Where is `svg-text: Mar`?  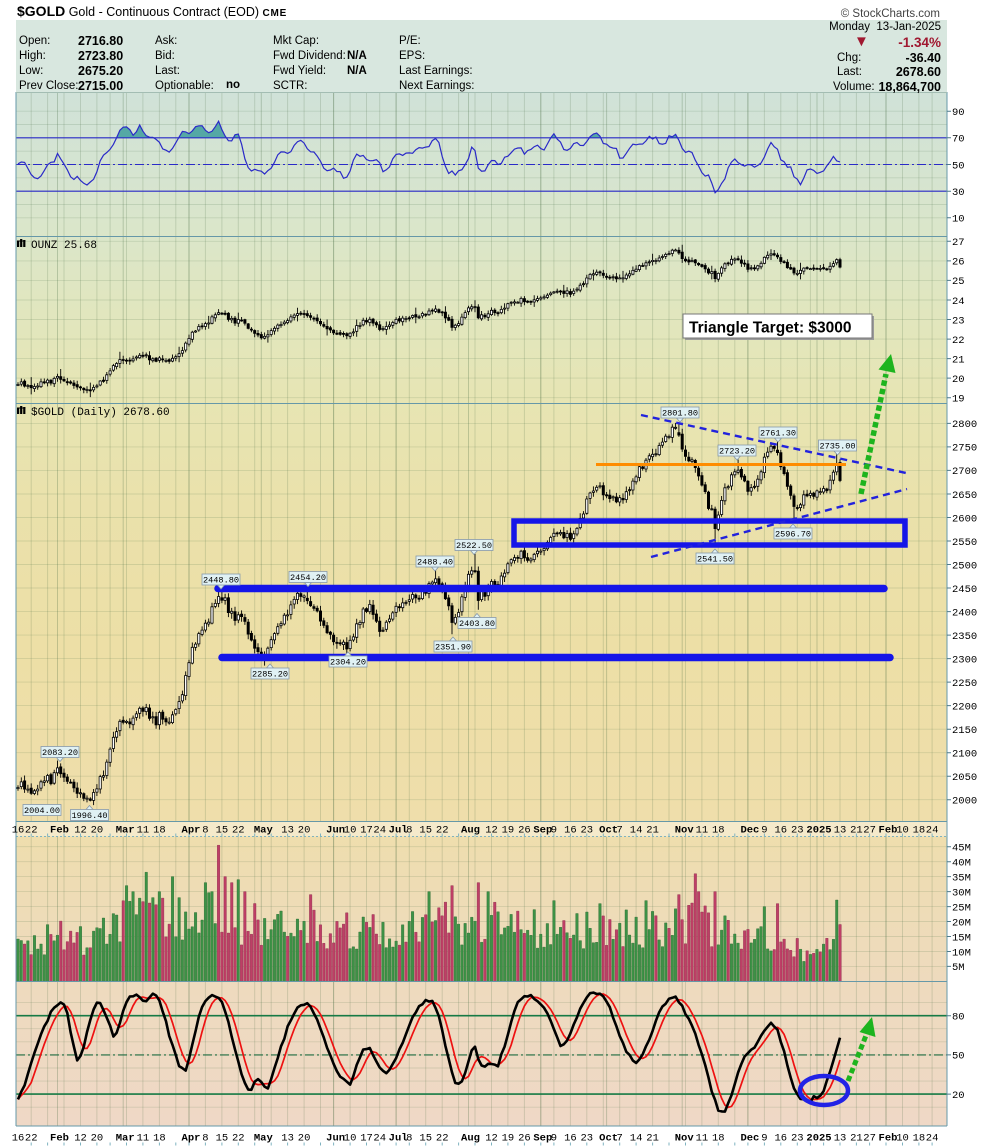 svg-text: Mar is located at coordinates (125, 831).